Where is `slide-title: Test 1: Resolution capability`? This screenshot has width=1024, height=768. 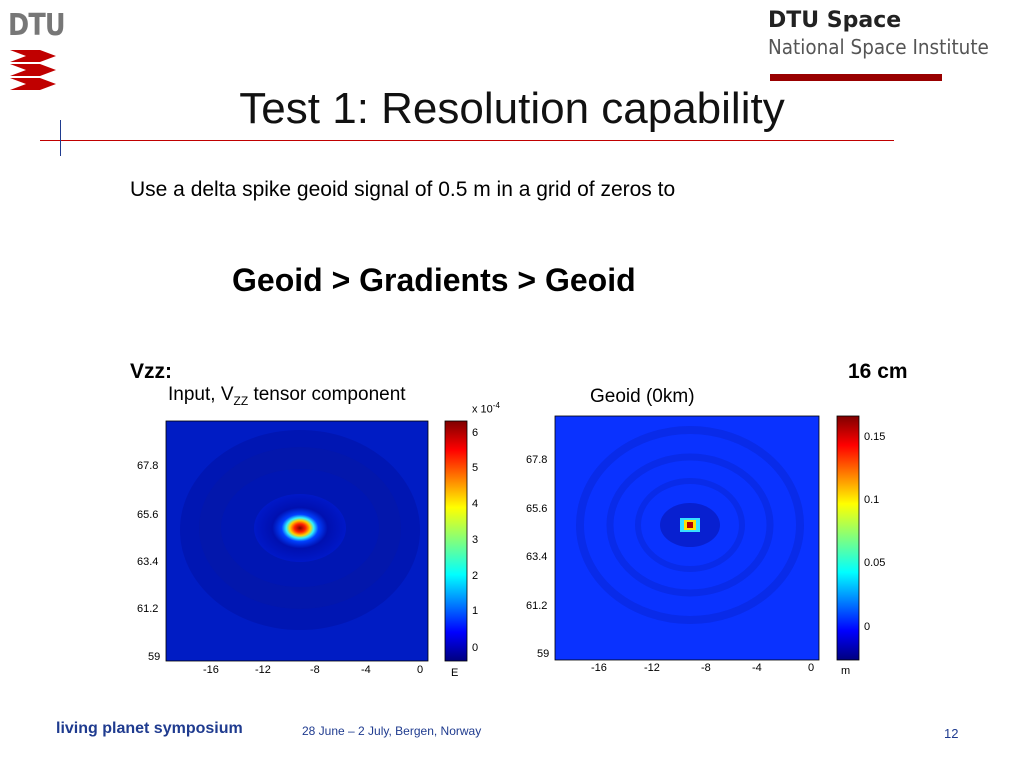 slide-title: Test 1: Resolution capability is located at coordinates (512, 108).